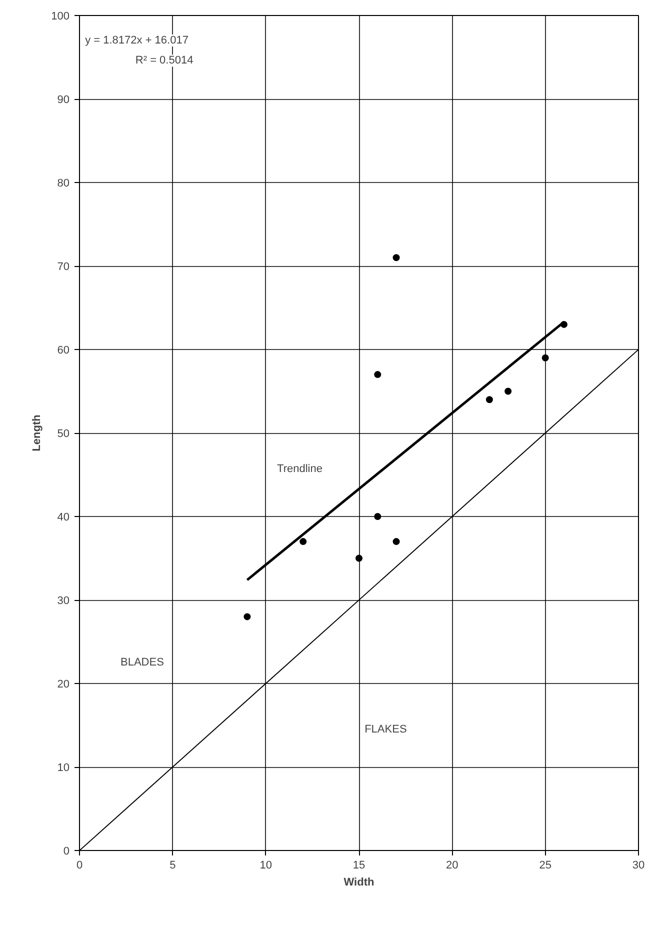 Image resolution: width=648 pixels, height=936 pixels. Describe the element at coordinates (63, 601) in the screenshot. I see `y-tick-label: 30` at that location.